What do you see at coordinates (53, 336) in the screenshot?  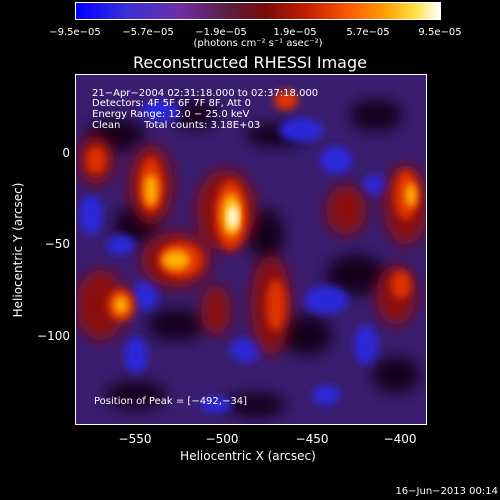 I see `y-tick-label: −100` at bounding box center [53, 336].